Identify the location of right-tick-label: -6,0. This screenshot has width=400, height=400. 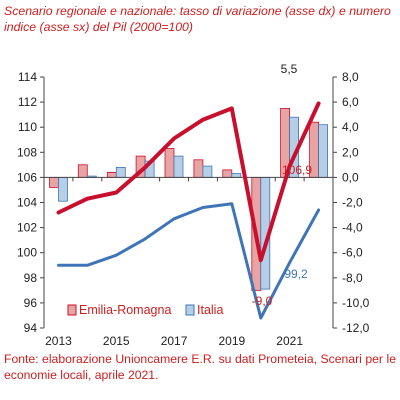
(352, 253).